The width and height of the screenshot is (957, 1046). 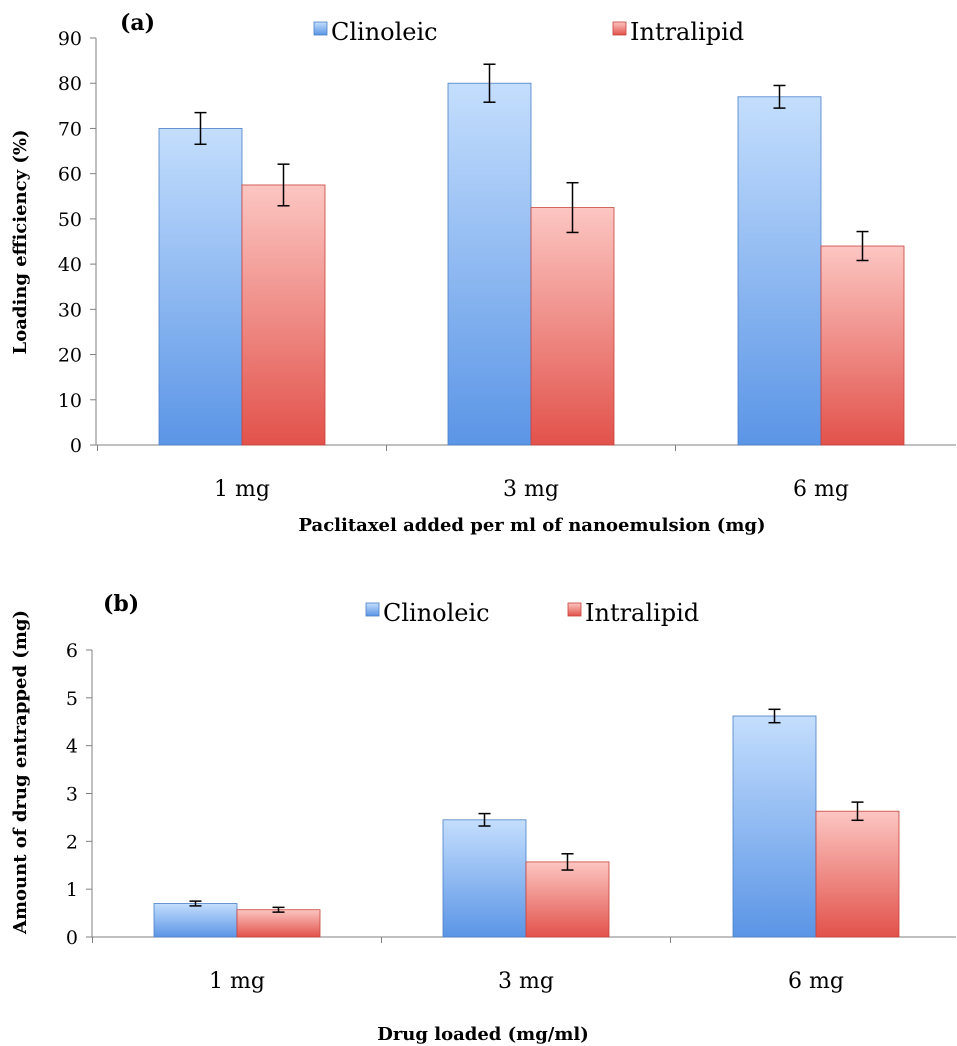 I want to click on y-tick-label-b: 5, so click(x=72, y=699).